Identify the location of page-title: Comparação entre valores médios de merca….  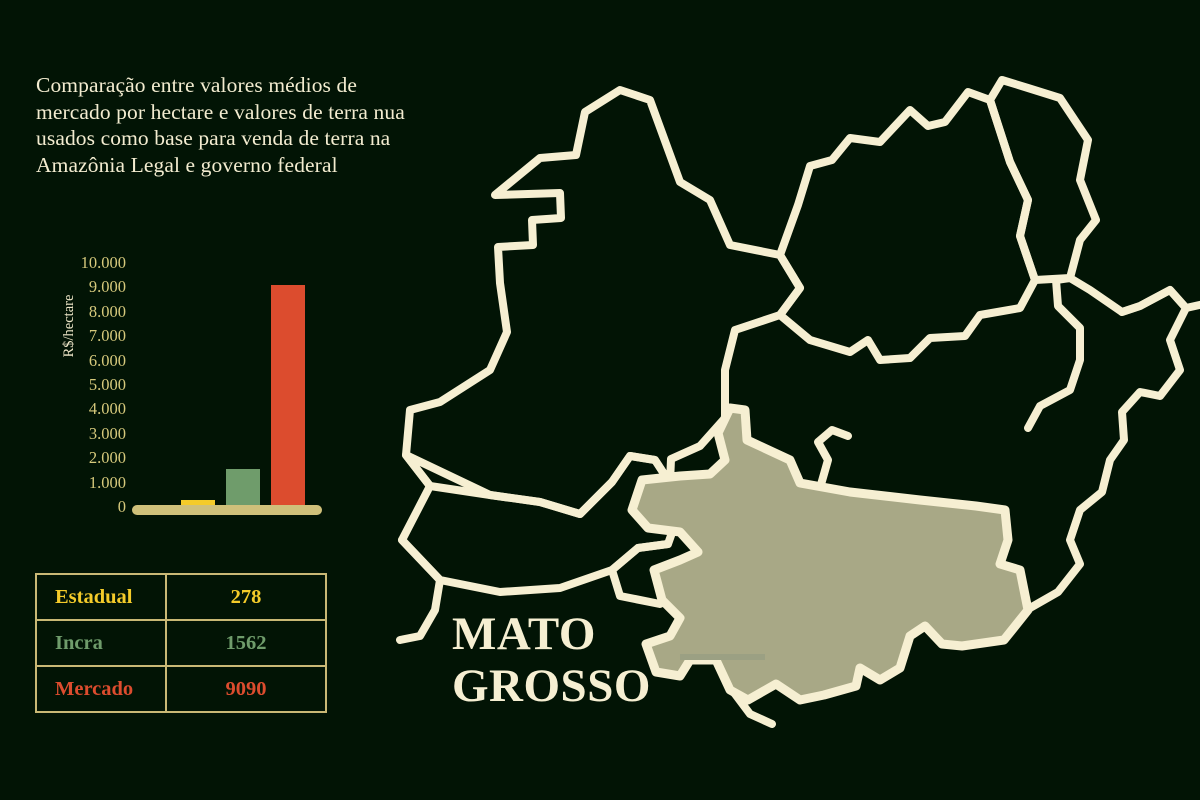
(220, 125).